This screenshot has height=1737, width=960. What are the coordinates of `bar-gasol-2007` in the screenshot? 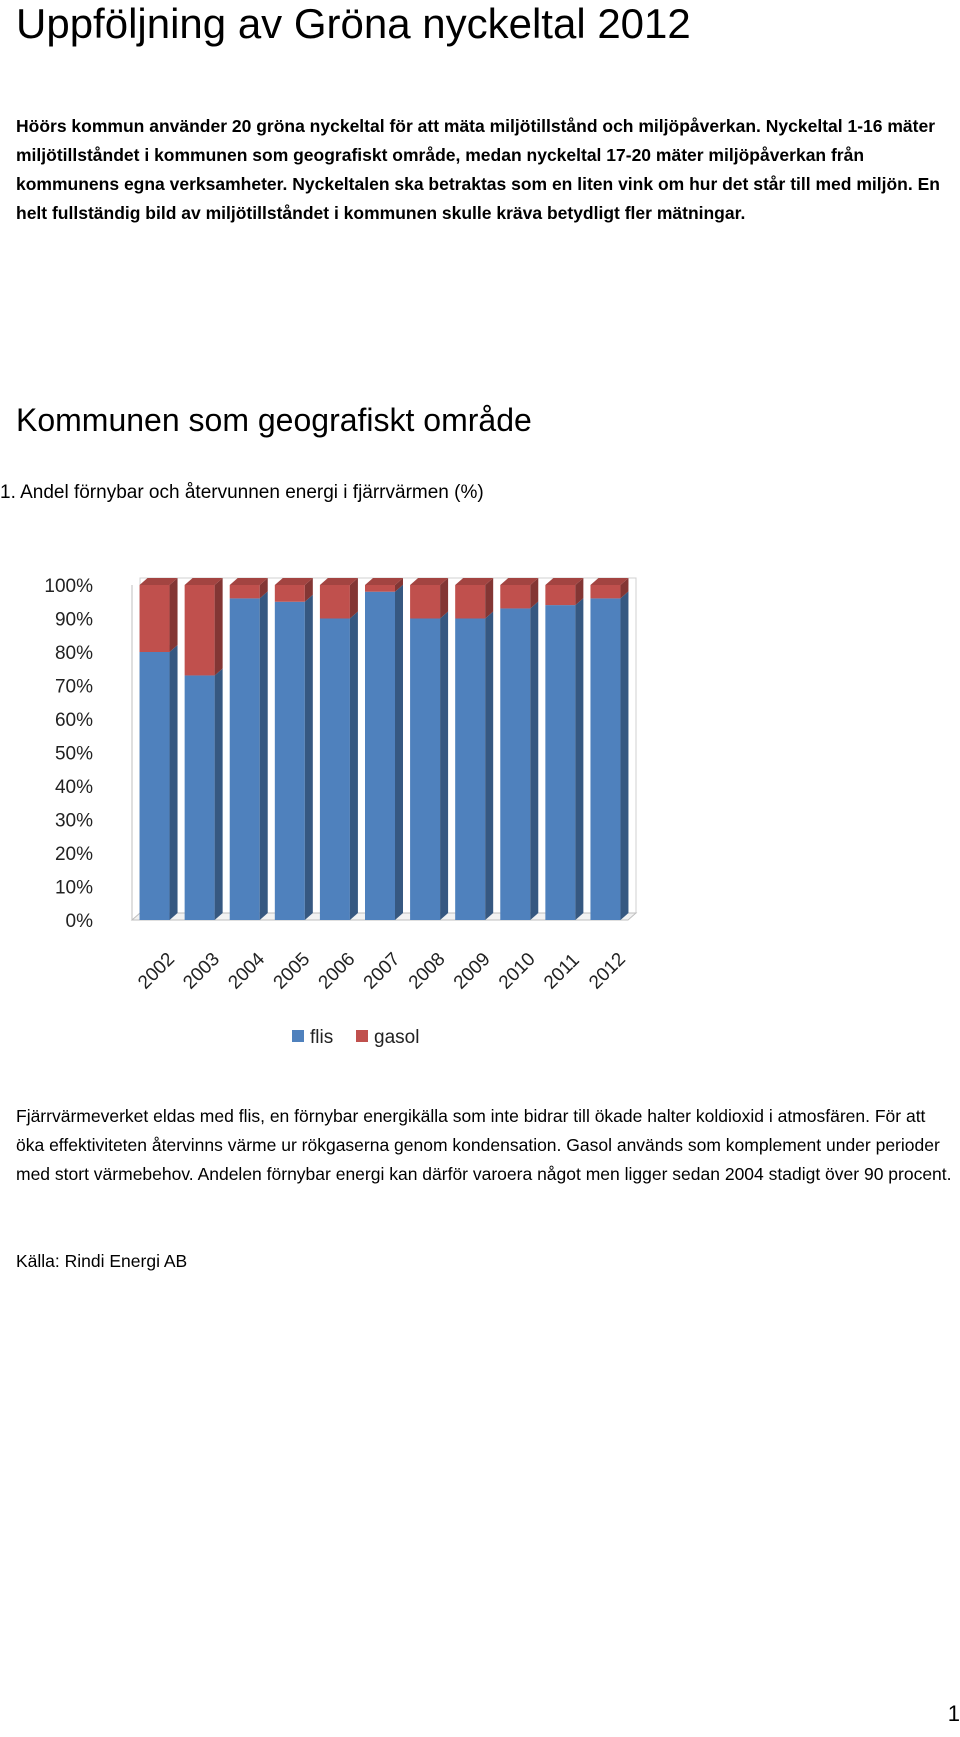 It's located at (384, 585).